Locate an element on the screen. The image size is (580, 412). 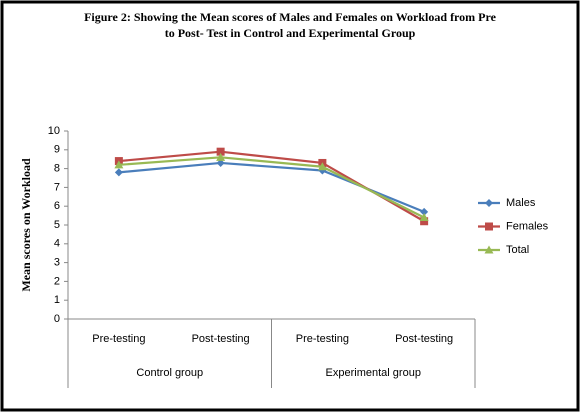
y-tick-label: 6 is located at coordinates (57, 206).